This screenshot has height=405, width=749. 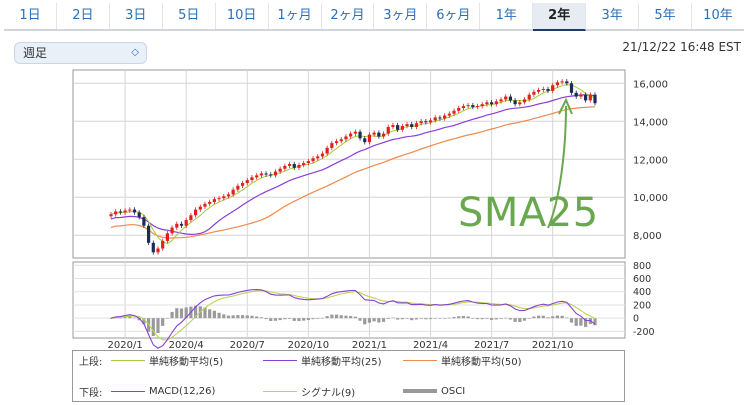 What do you see at coordinates (560, 17) in the screenshot?
I see `tab-10: 2年` at bounding box center [560, 17].